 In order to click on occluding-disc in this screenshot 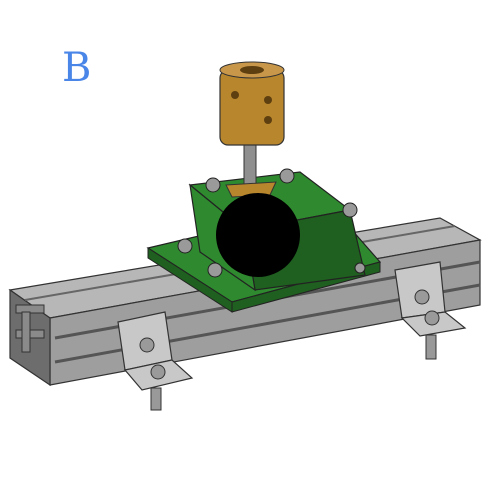, I will do `click(258, 235)`.